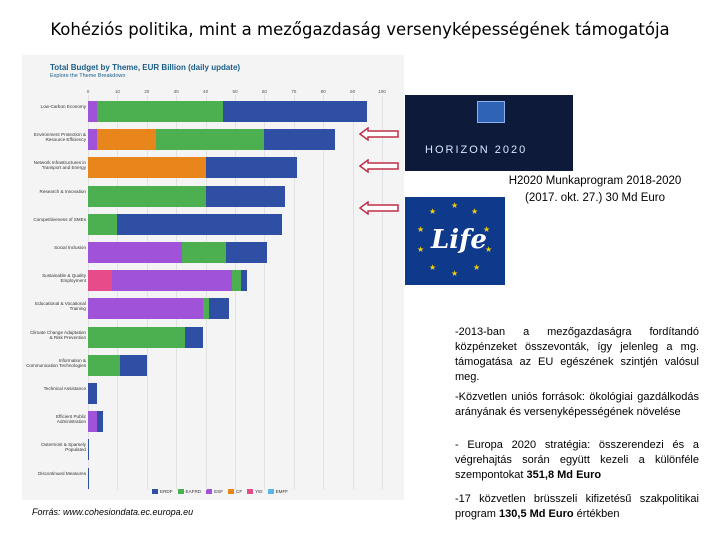 The height and width of the screenshot is (540, 720). What do you see at coordinates (206, 91) in the screenshot?
I see `x-tick-label: 40` at bounding box center [206, 91].